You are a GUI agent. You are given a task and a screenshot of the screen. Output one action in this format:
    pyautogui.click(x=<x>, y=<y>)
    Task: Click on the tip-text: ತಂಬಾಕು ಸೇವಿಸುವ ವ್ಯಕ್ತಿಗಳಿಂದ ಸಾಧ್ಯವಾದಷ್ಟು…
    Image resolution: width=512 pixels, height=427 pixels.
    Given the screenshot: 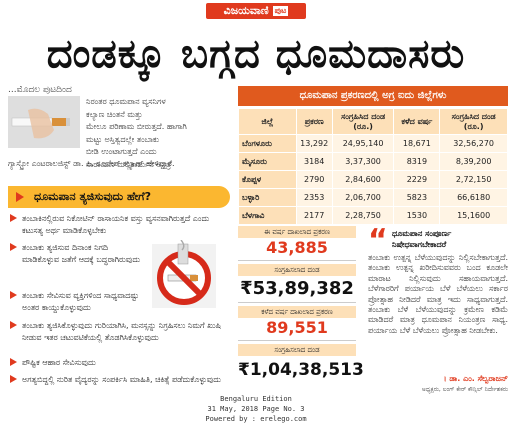 What is the action you would take?
    pyautogui.click(x=80, y=301)
    